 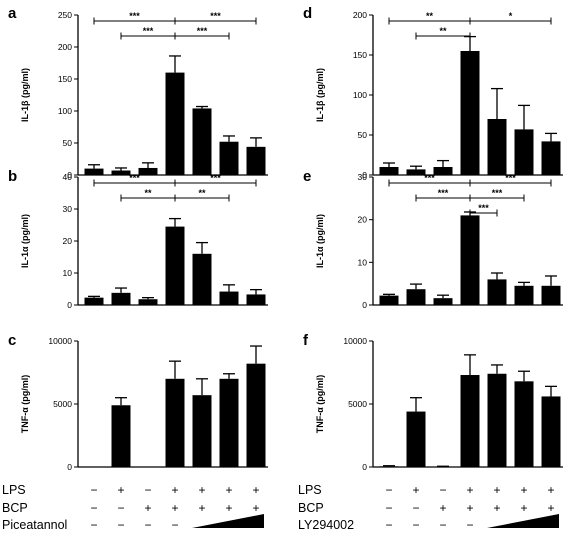 What do you see at coordinates (65, 47) in the screenshot?
I see `y-tick-label: 200` at bounding box center [65, 47].